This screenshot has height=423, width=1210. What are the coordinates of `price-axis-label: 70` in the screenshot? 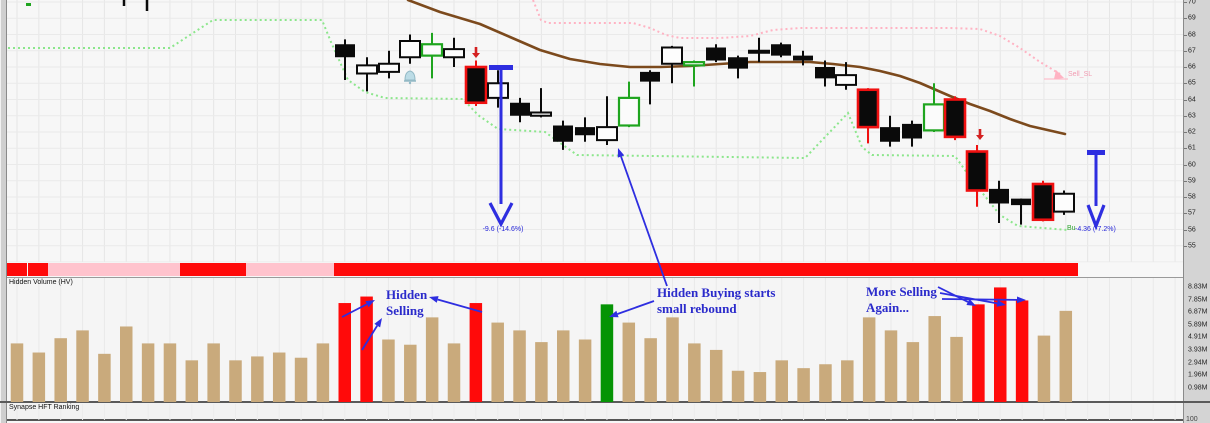 It's located at (1192, 3).